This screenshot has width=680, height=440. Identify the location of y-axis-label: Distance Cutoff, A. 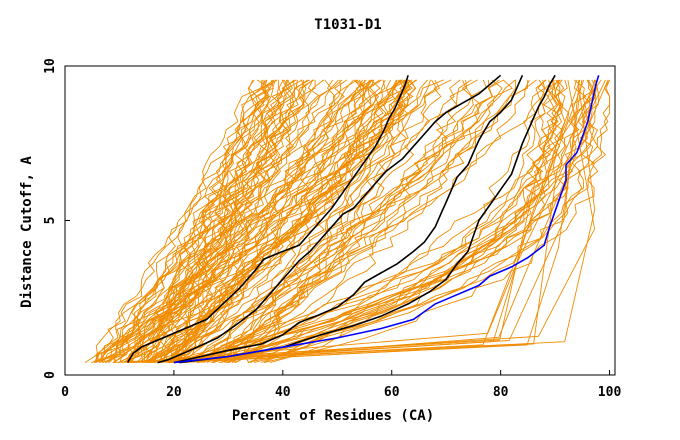
(27, 232).